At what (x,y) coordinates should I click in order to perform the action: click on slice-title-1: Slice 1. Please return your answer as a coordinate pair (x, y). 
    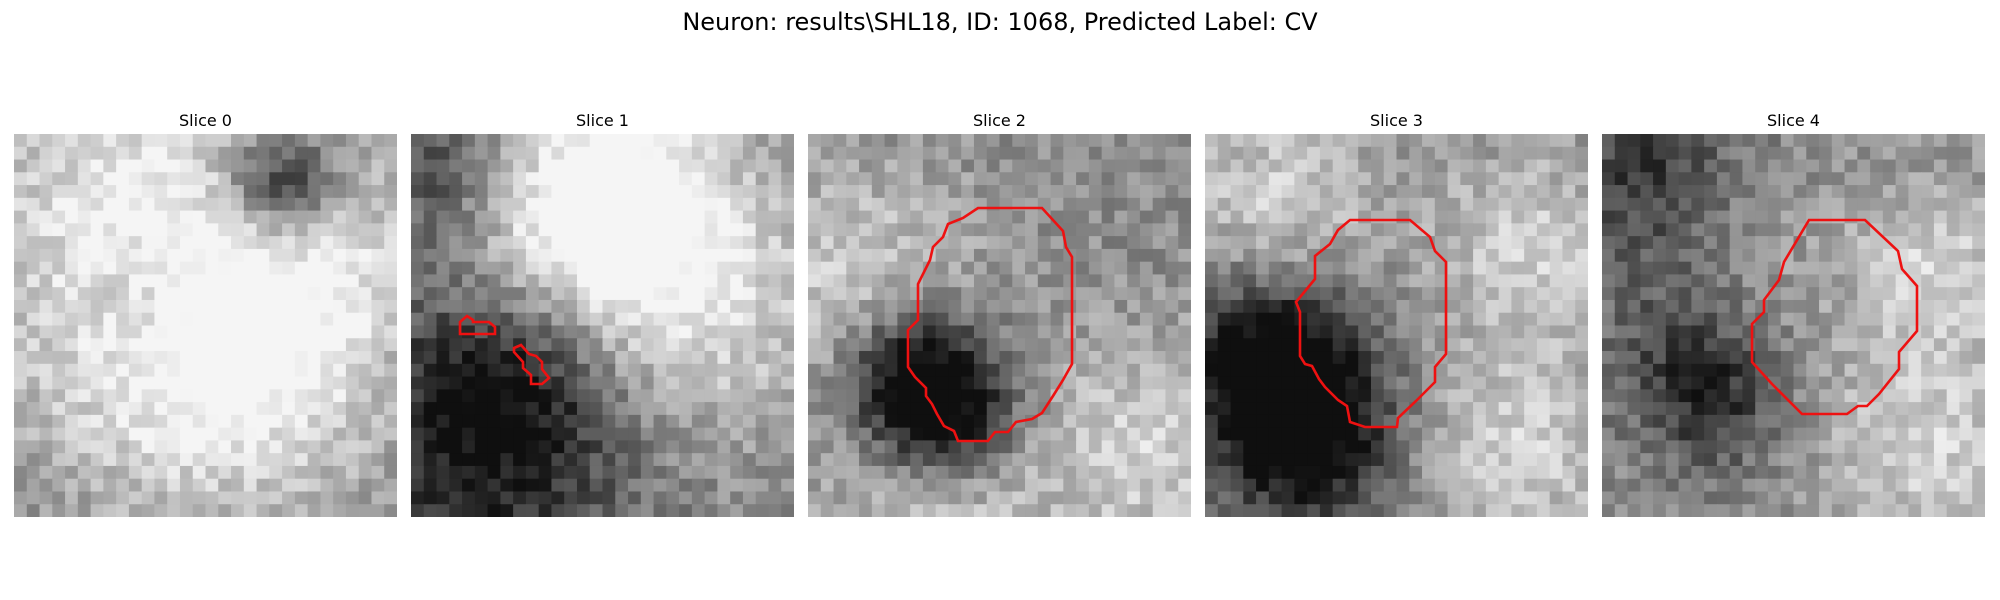
    Looking at the image, I should click on (602, 120).